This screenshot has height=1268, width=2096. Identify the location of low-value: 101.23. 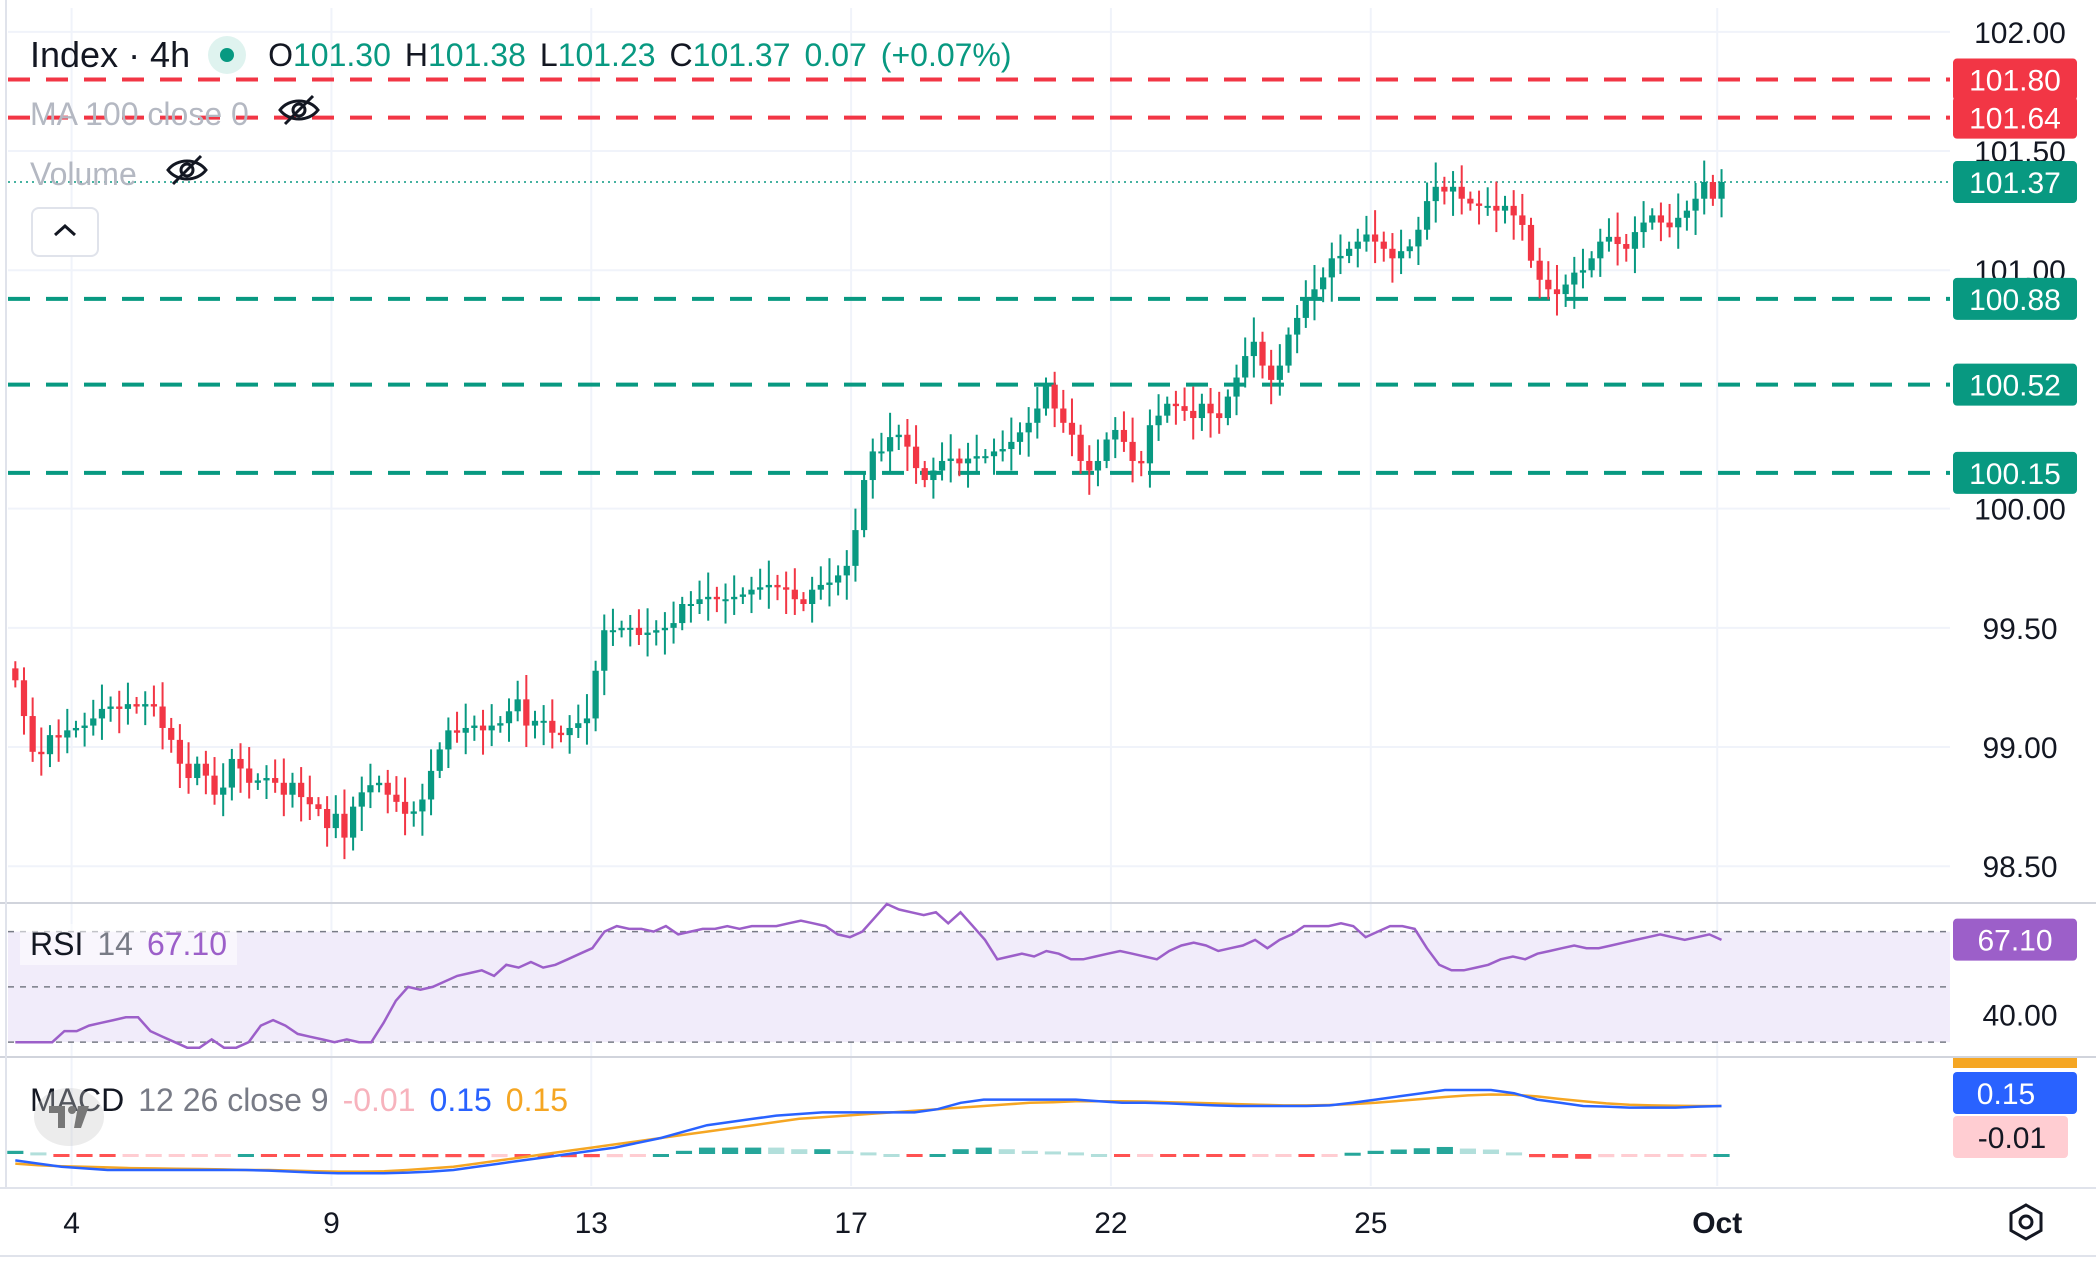
(606, 54).